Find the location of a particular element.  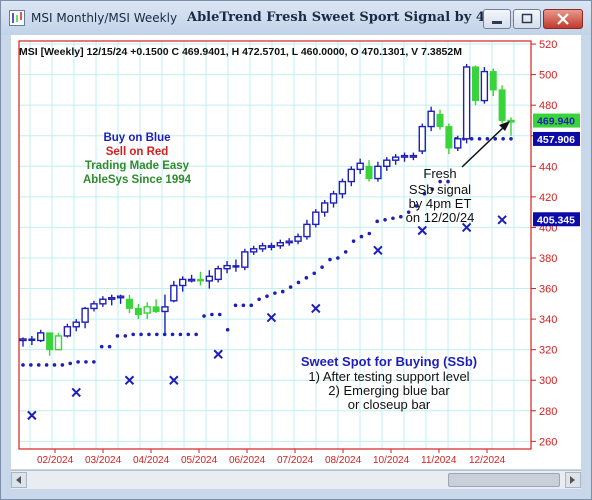

horizontal-scrollbar is located at coordinates (296, 479).